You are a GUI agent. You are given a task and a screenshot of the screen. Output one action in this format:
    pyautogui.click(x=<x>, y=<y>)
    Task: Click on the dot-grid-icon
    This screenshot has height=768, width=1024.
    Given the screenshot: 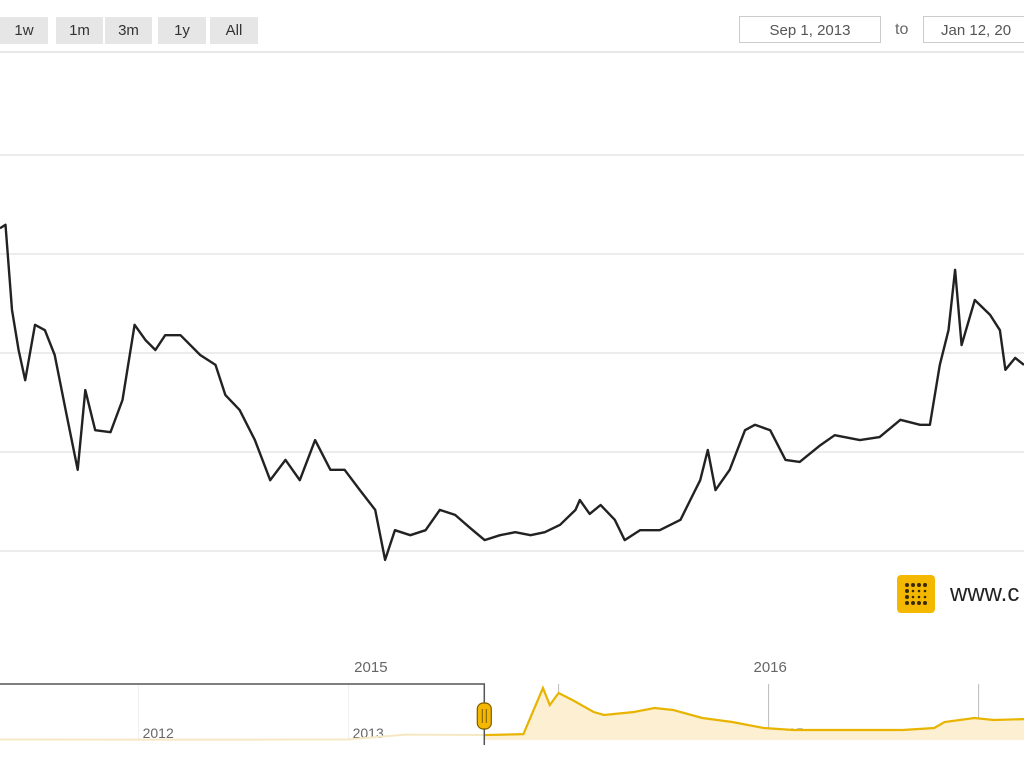 What is the action you would take?
    pyautogui.click(x=916, y=594)
    